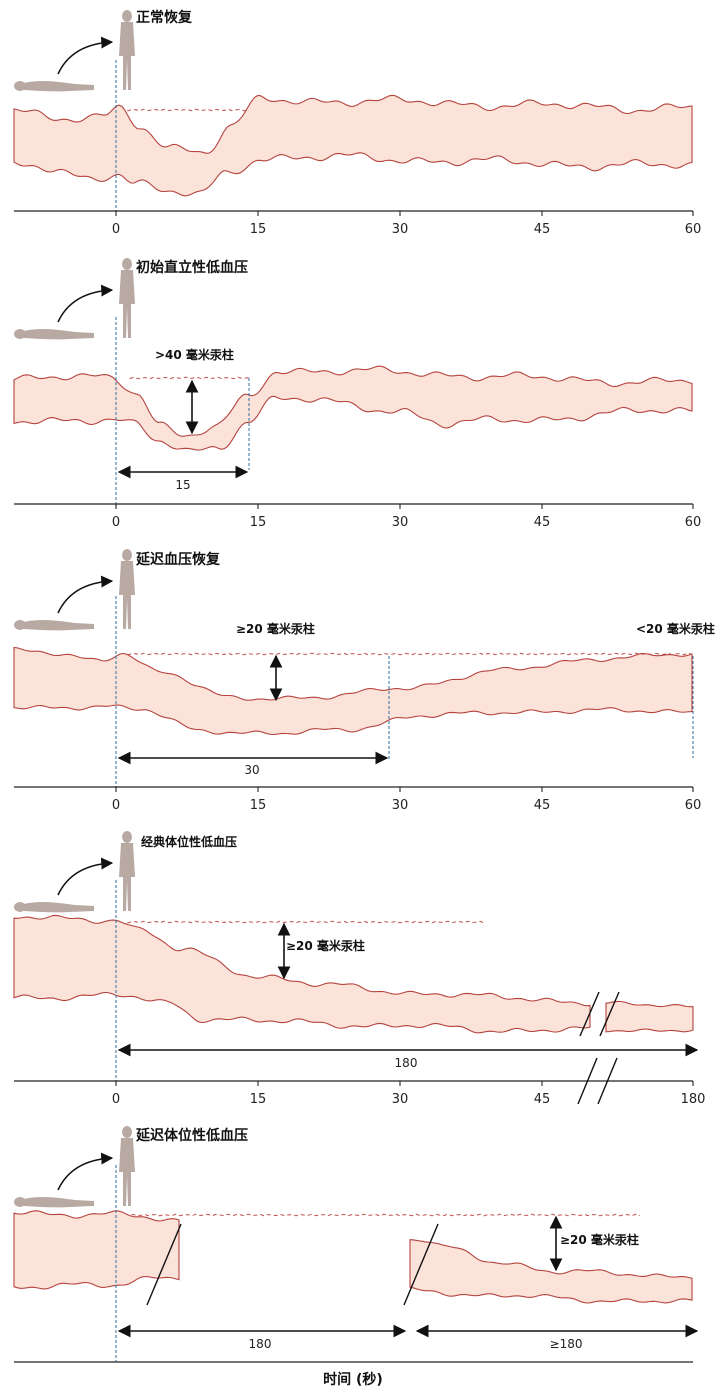  I want to click on drop-label: >40 毫米汞柱, so click(194, 354).